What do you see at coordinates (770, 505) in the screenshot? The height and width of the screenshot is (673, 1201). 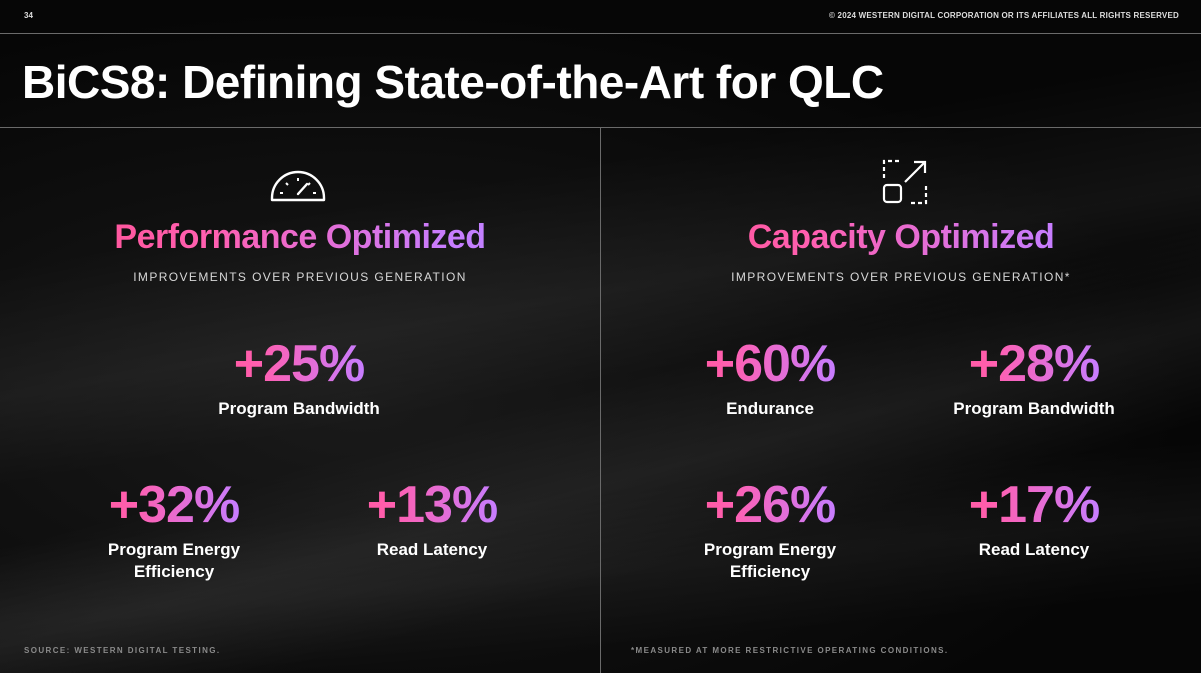 I see `stat-value: +26%` at bounding box center [770, 505].